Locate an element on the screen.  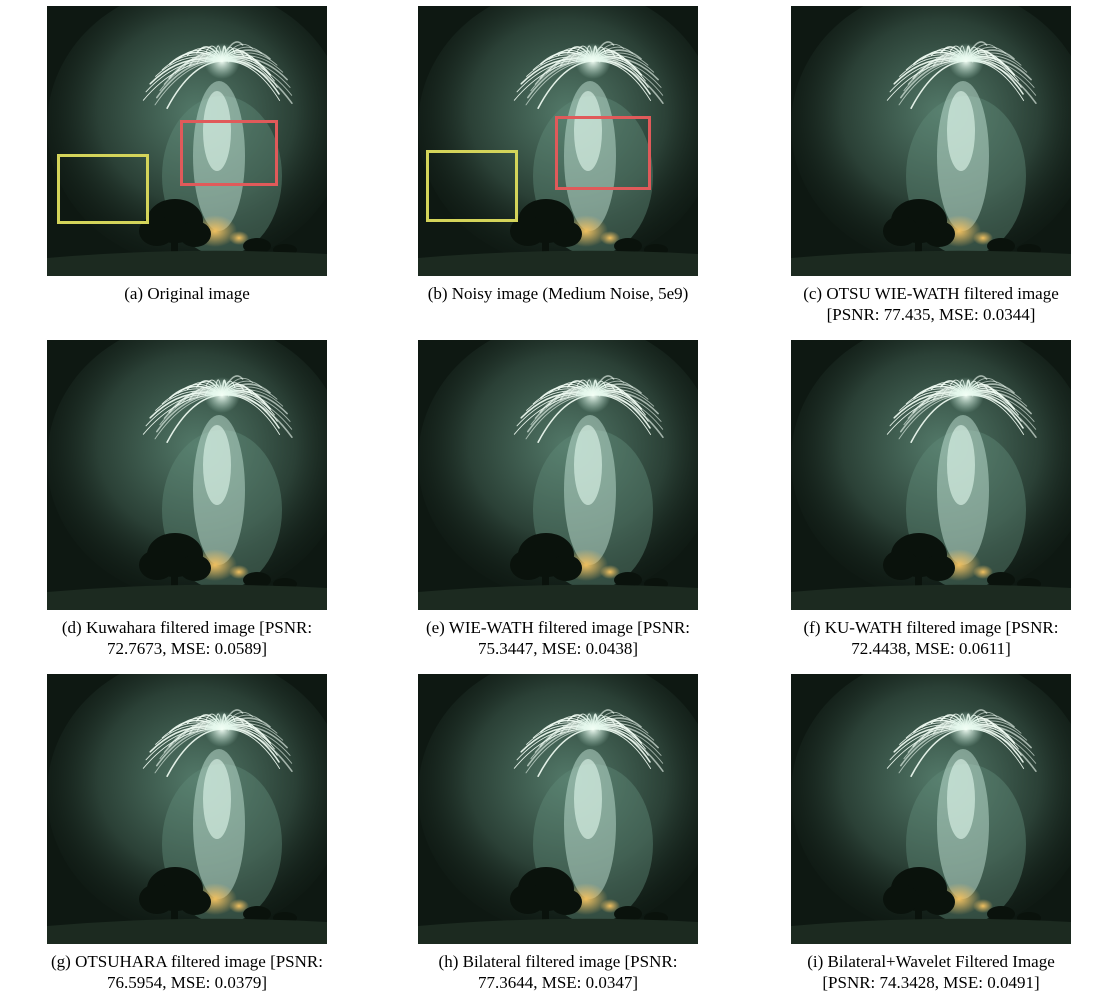
panel-image-b is located at coordinates (558, 141).